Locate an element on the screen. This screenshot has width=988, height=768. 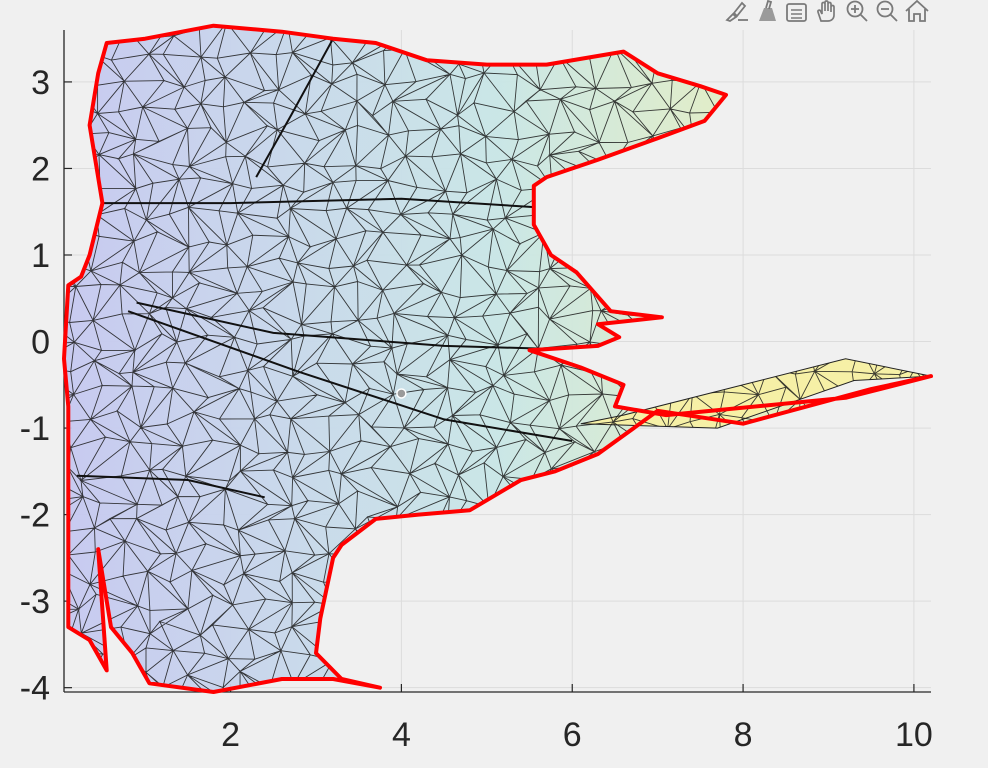
data-cursor-icon is located at coordinates (796, 12).